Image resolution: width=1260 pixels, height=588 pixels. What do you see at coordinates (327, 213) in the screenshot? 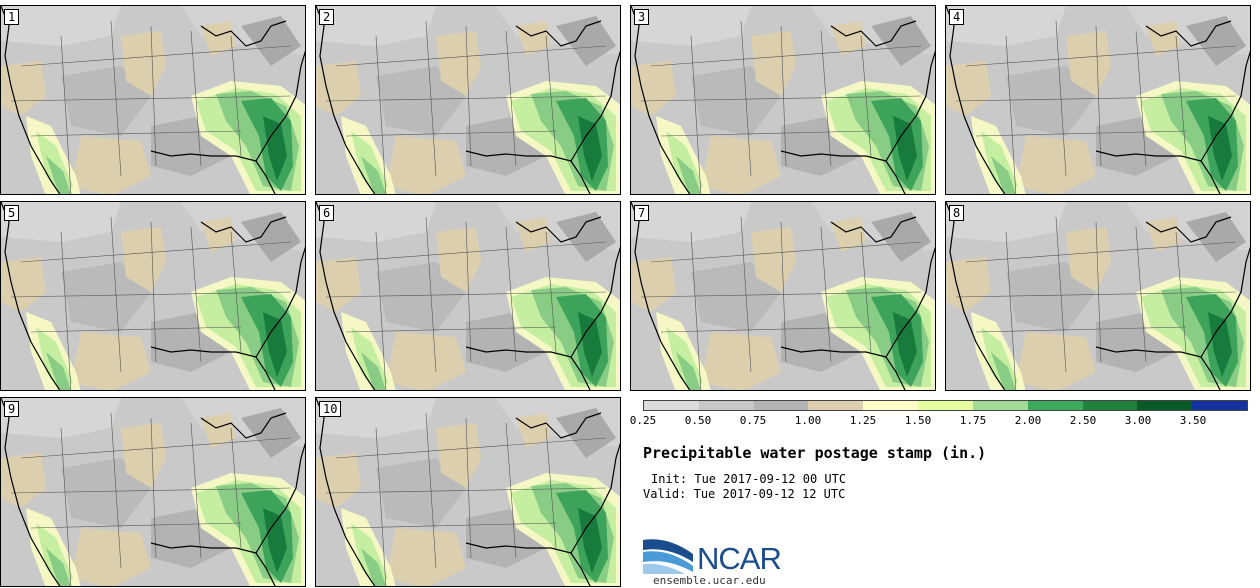
I see `member-number: 6` at bounding box center [327, 213].